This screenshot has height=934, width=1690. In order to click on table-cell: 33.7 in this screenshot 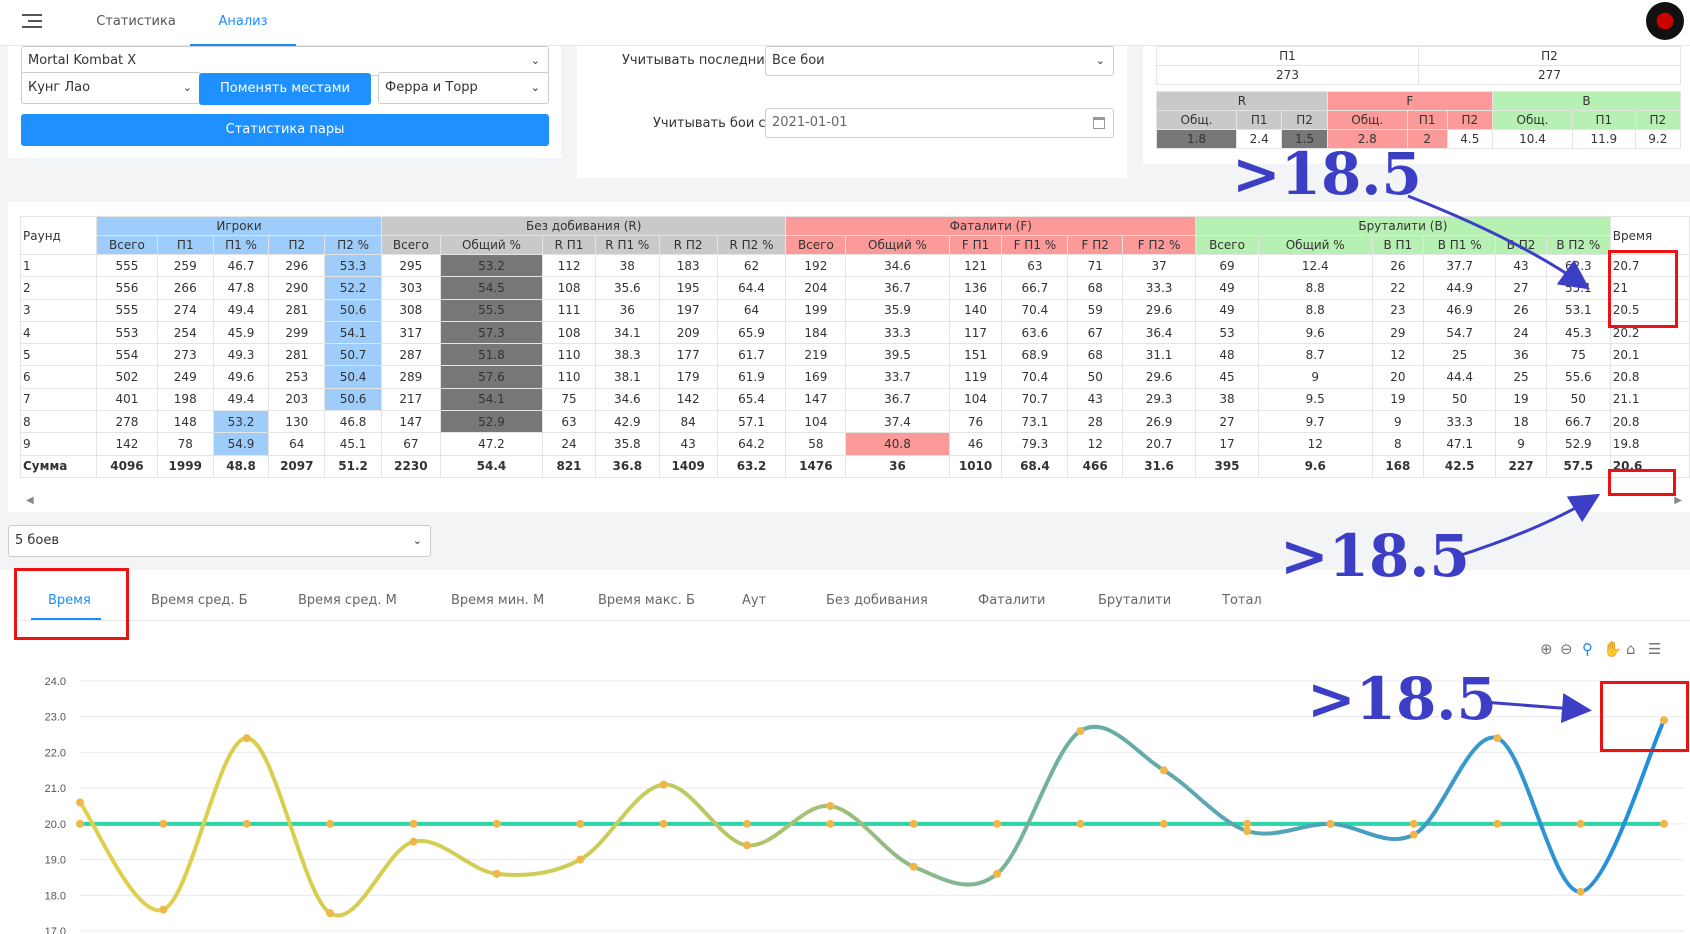, I will do `click(897, 377)`.